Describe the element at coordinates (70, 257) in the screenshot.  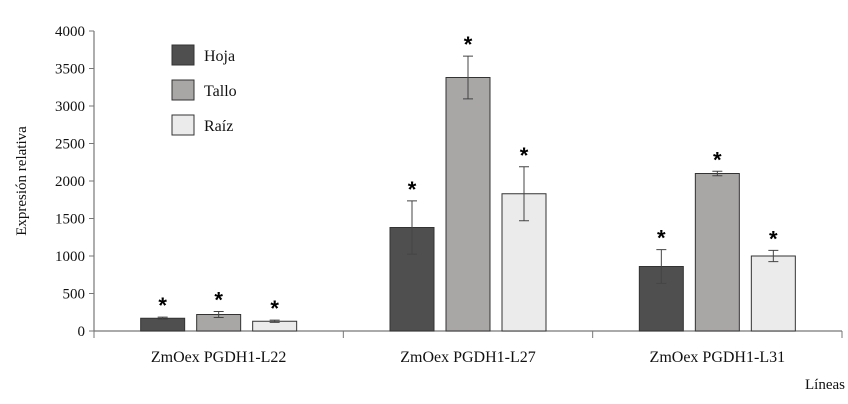
I see `y-tick-label: 1000` at that location.